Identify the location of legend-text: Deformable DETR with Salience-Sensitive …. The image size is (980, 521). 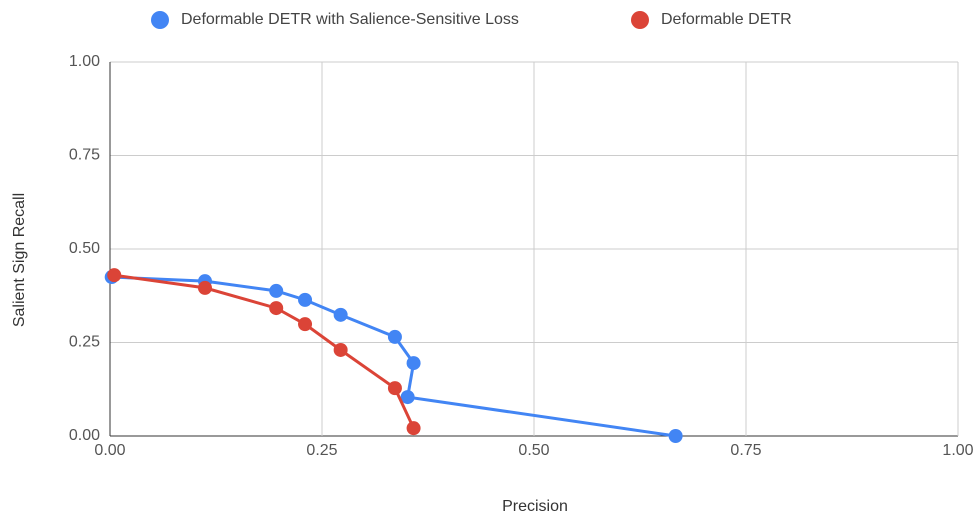
(350, 19).